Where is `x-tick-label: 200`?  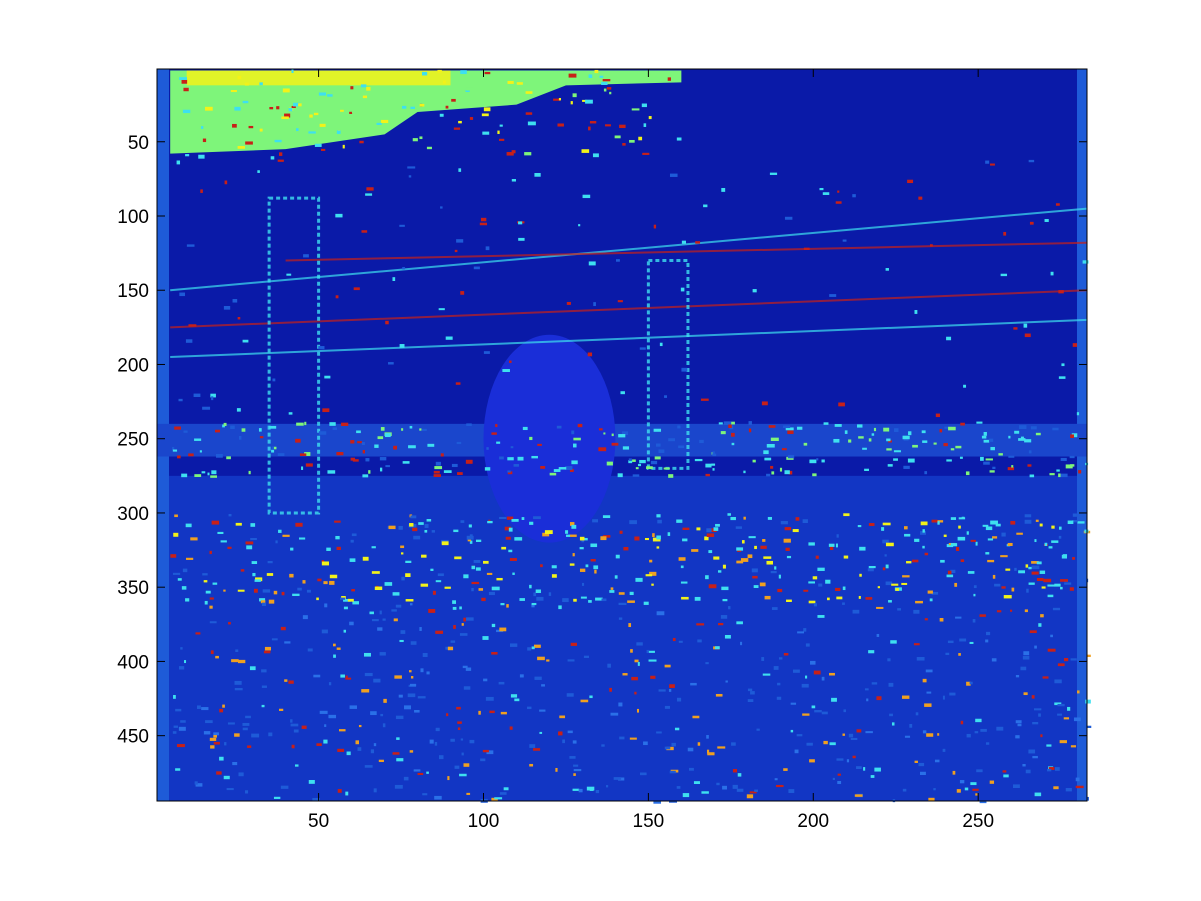 x-tick-label: 200 is located at coordinates (813, 821).